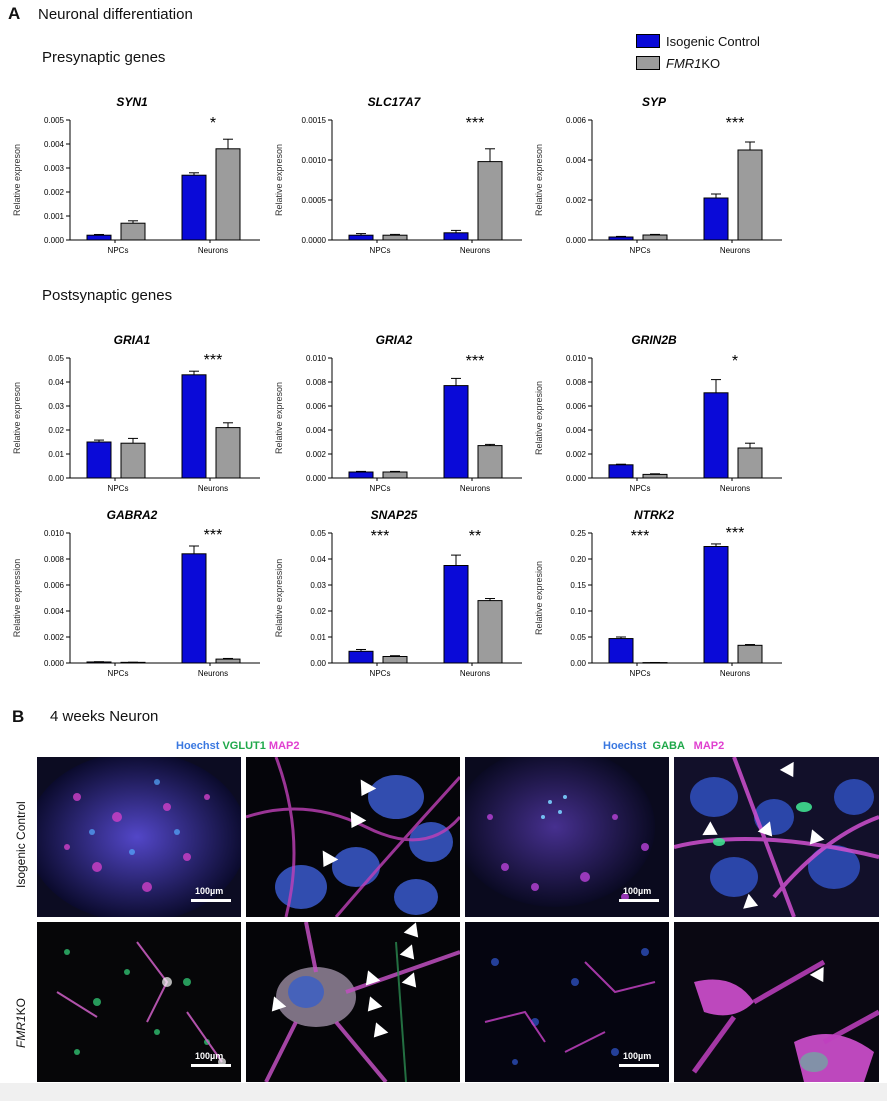 The width and height of the screenshot is (887, 1101). I want to click on stain-gaba: GABA, so click(665, 746).